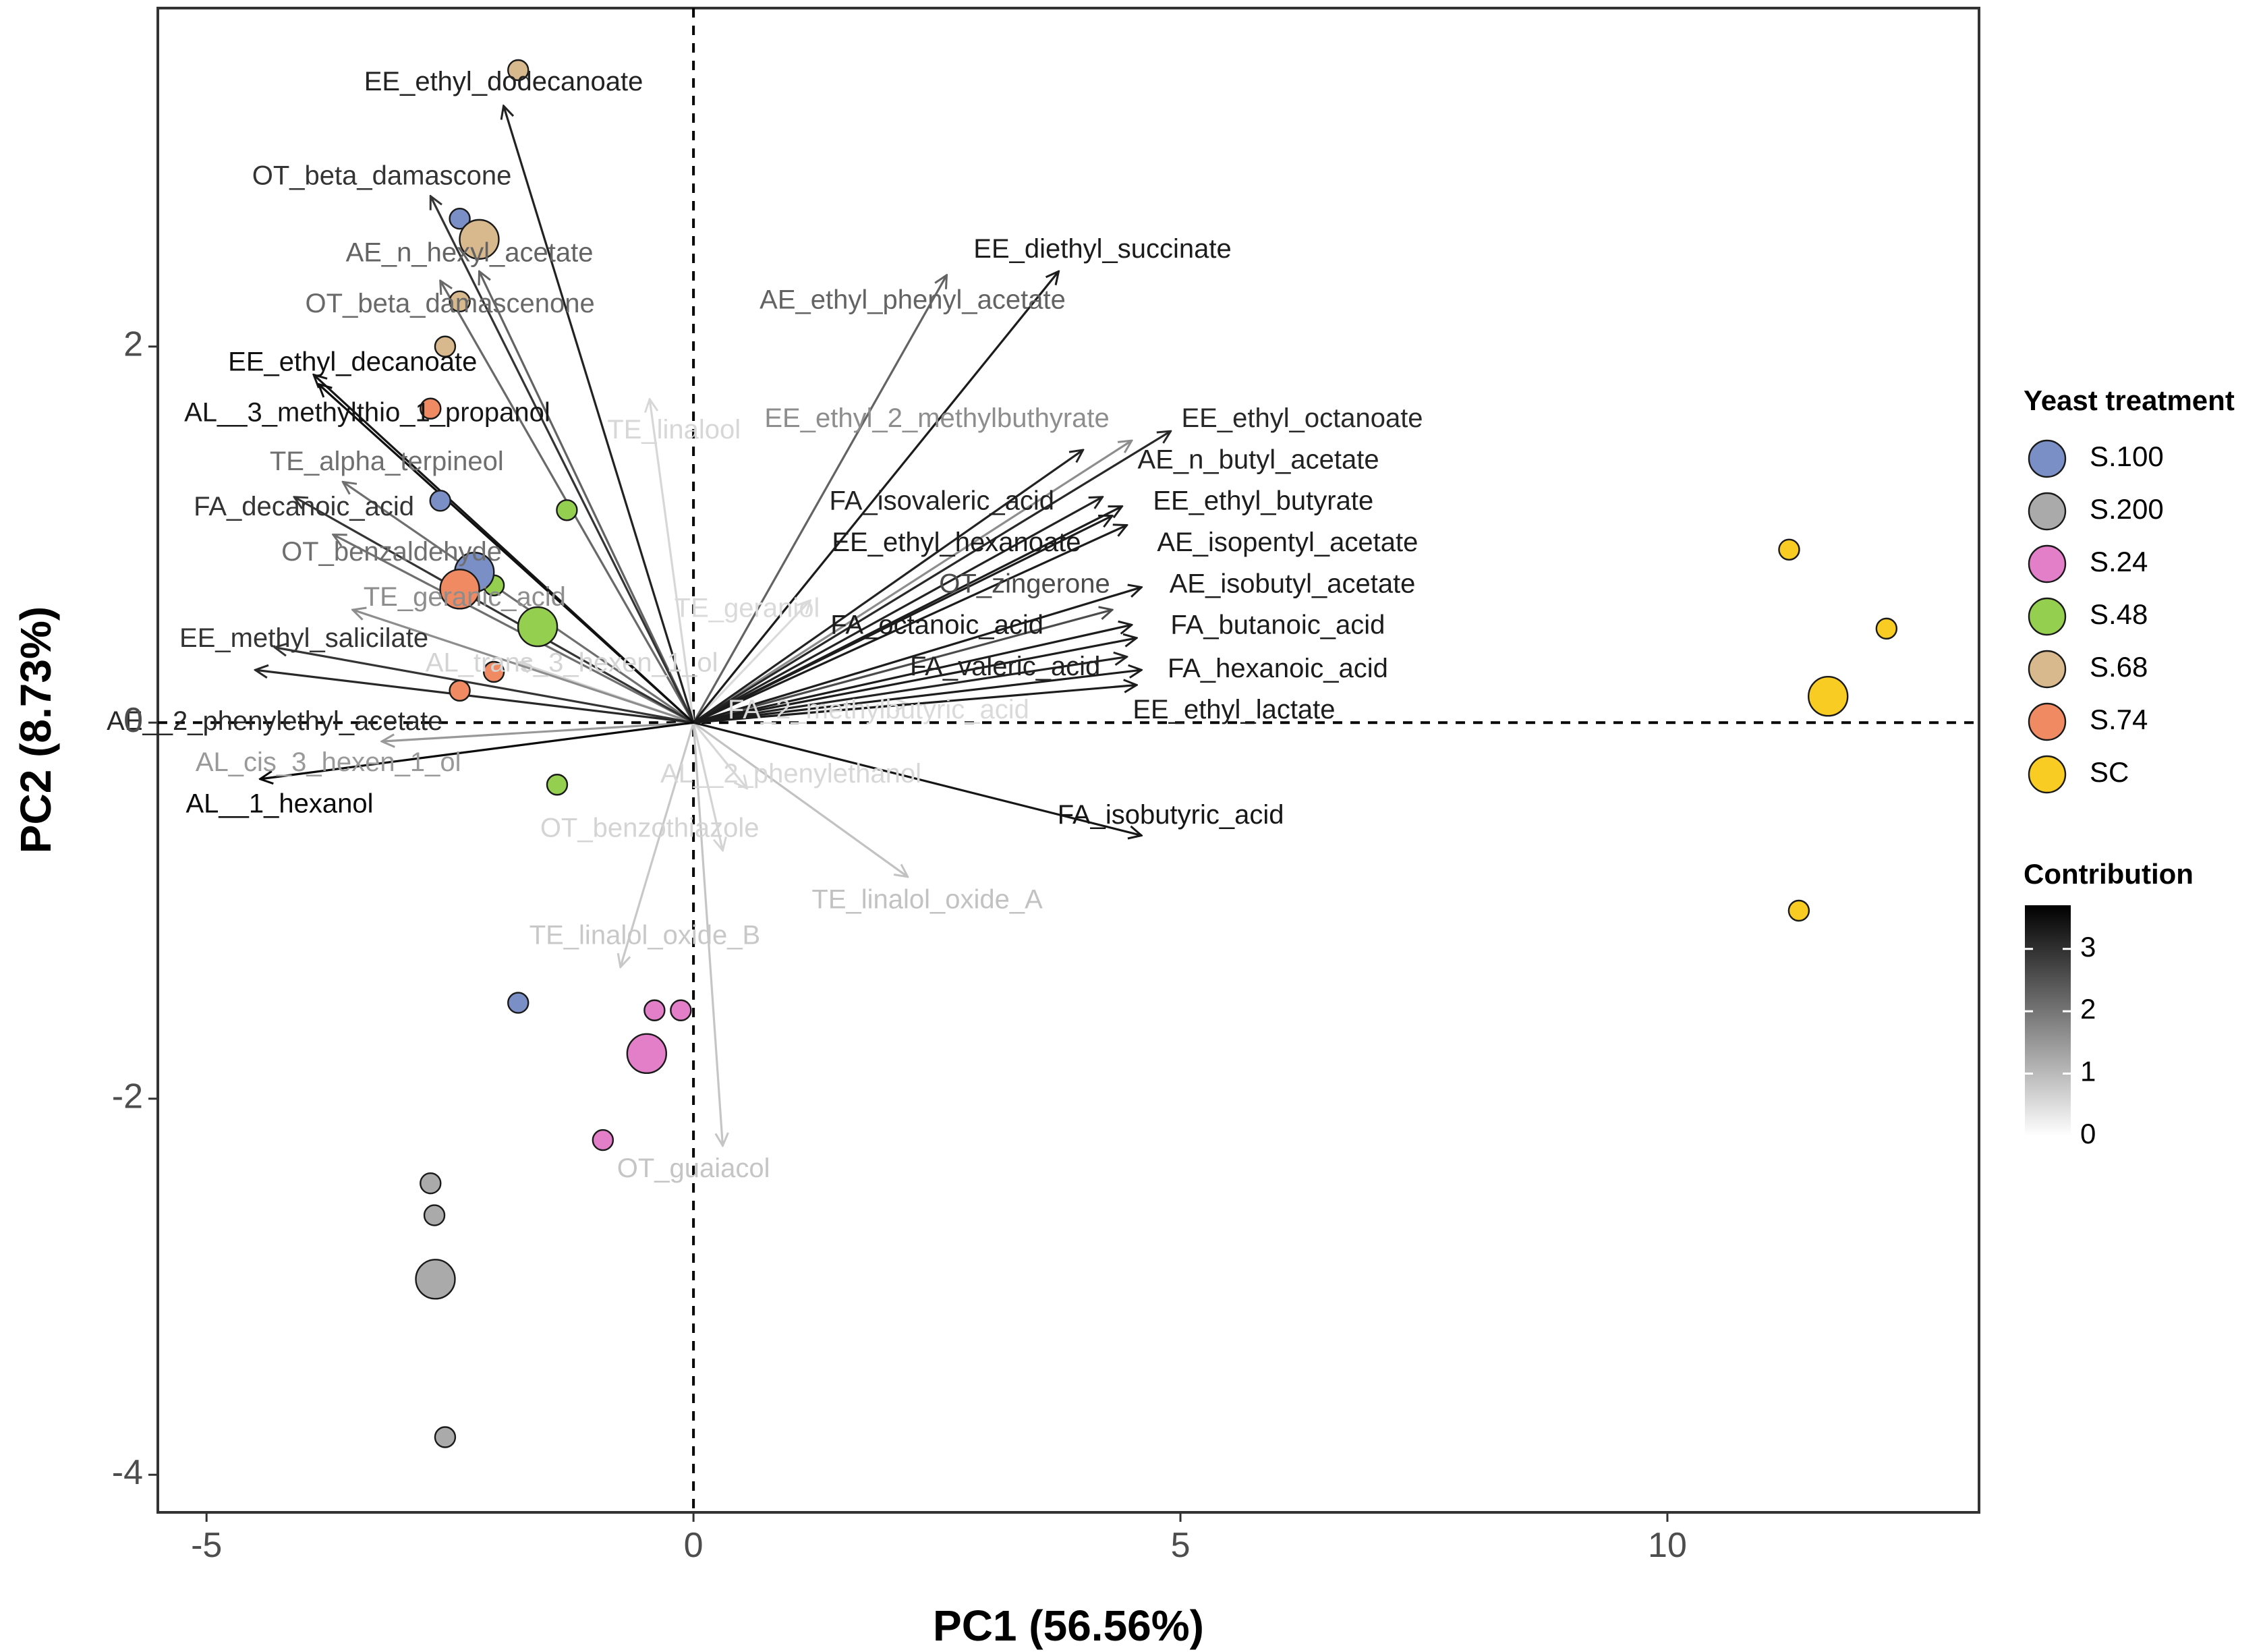 The width and height of the screenshot is (2263, 1652). Describe the element at coordinates (694, 1545) in the screenshot. I see `x-tick-label: 0` at that location.